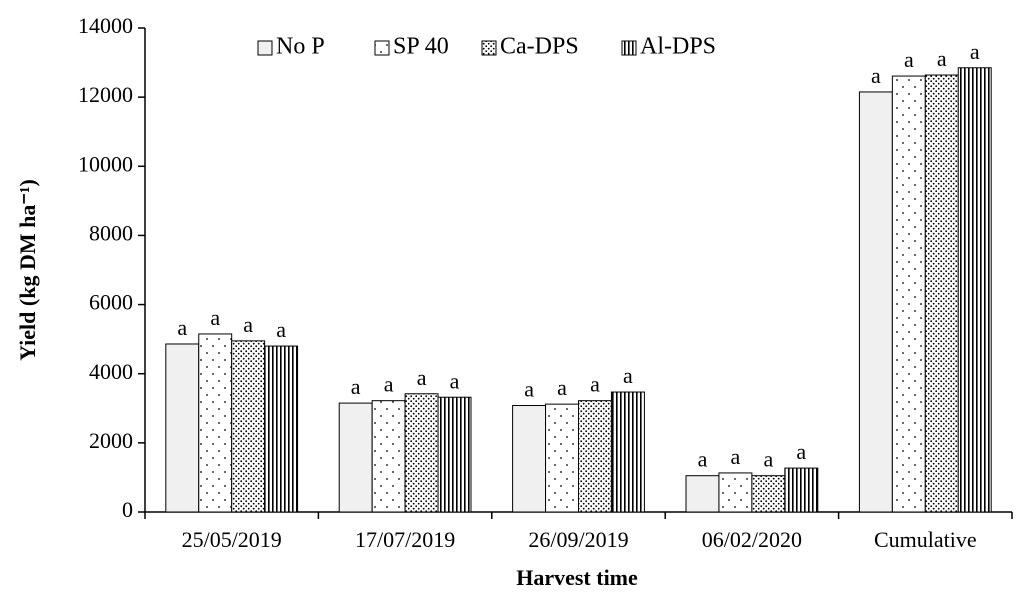  Describe the element at coordinates (105, 94) in the screenshot. I see `y-tick-label: 12000` at that location.